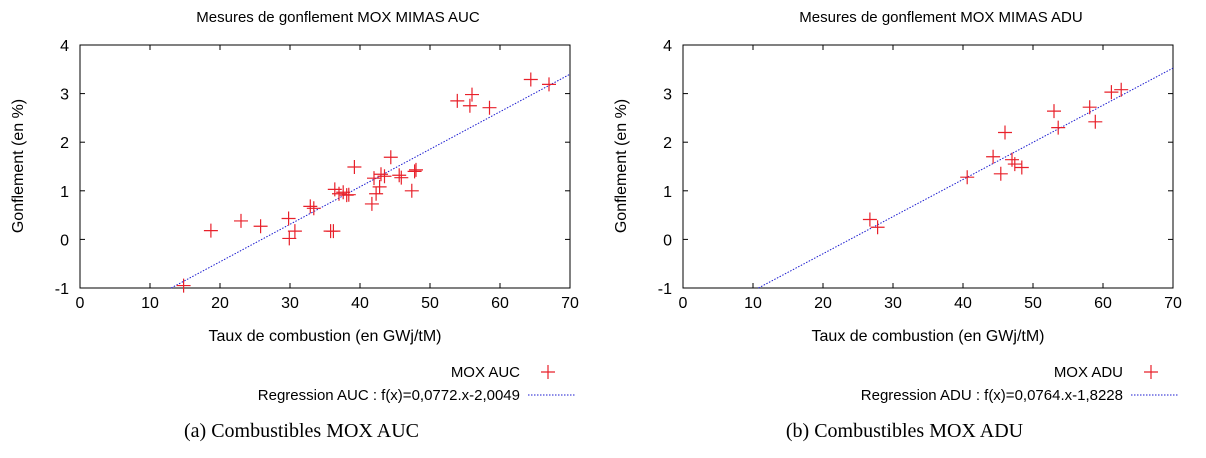 The height and width of the screenshot is (458, 1206). What do you see at coordinates (940, 17) in the screenshot?
I see `chart-title: Mesures de gonflement MOX MIMAS ADU` at bounding box center [940, 17].